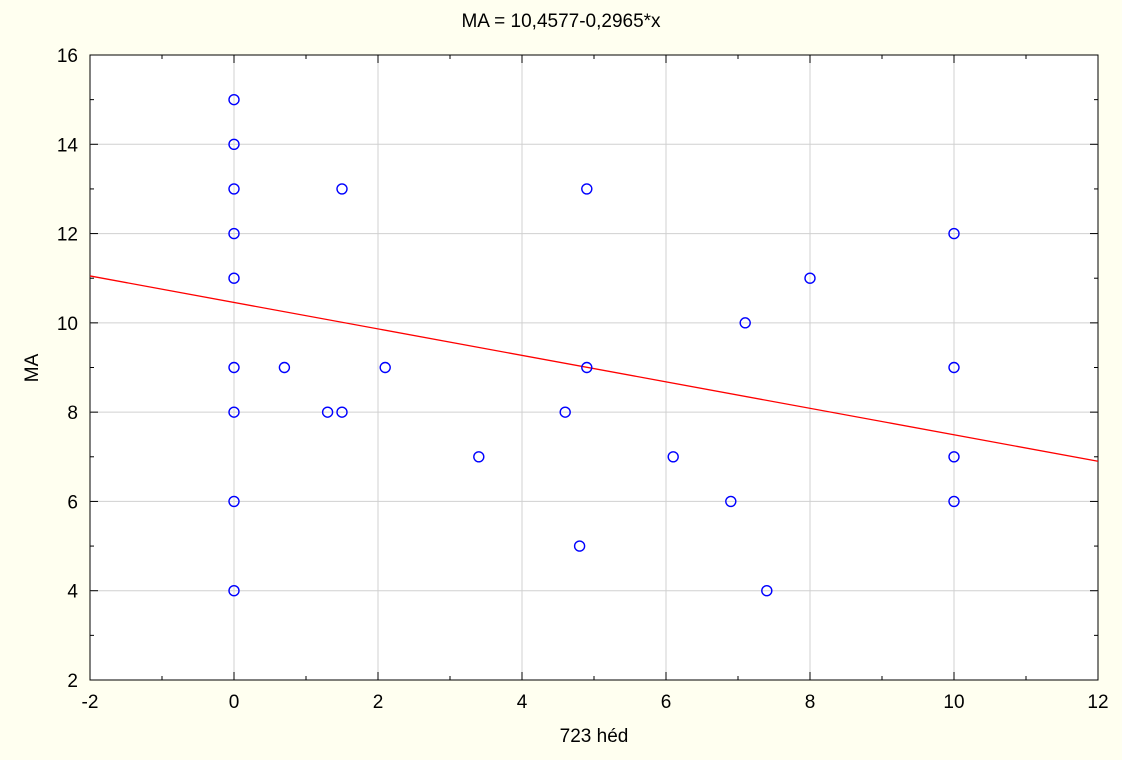 The height and width of the screenshot is (760, 1122). What do you see at coordinates (67, 235) in the screenshot?
I see `y-tick-label: 12` at bounding box center [67, 235].